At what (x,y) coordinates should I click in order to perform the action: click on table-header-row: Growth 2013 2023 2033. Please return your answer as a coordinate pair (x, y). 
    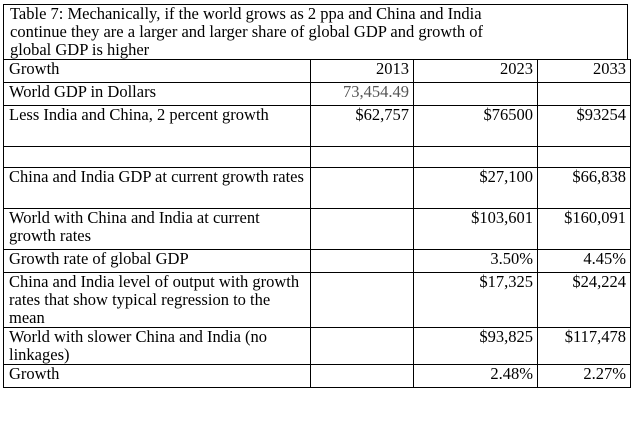
    Looking at the image, I should click on (317, 71).